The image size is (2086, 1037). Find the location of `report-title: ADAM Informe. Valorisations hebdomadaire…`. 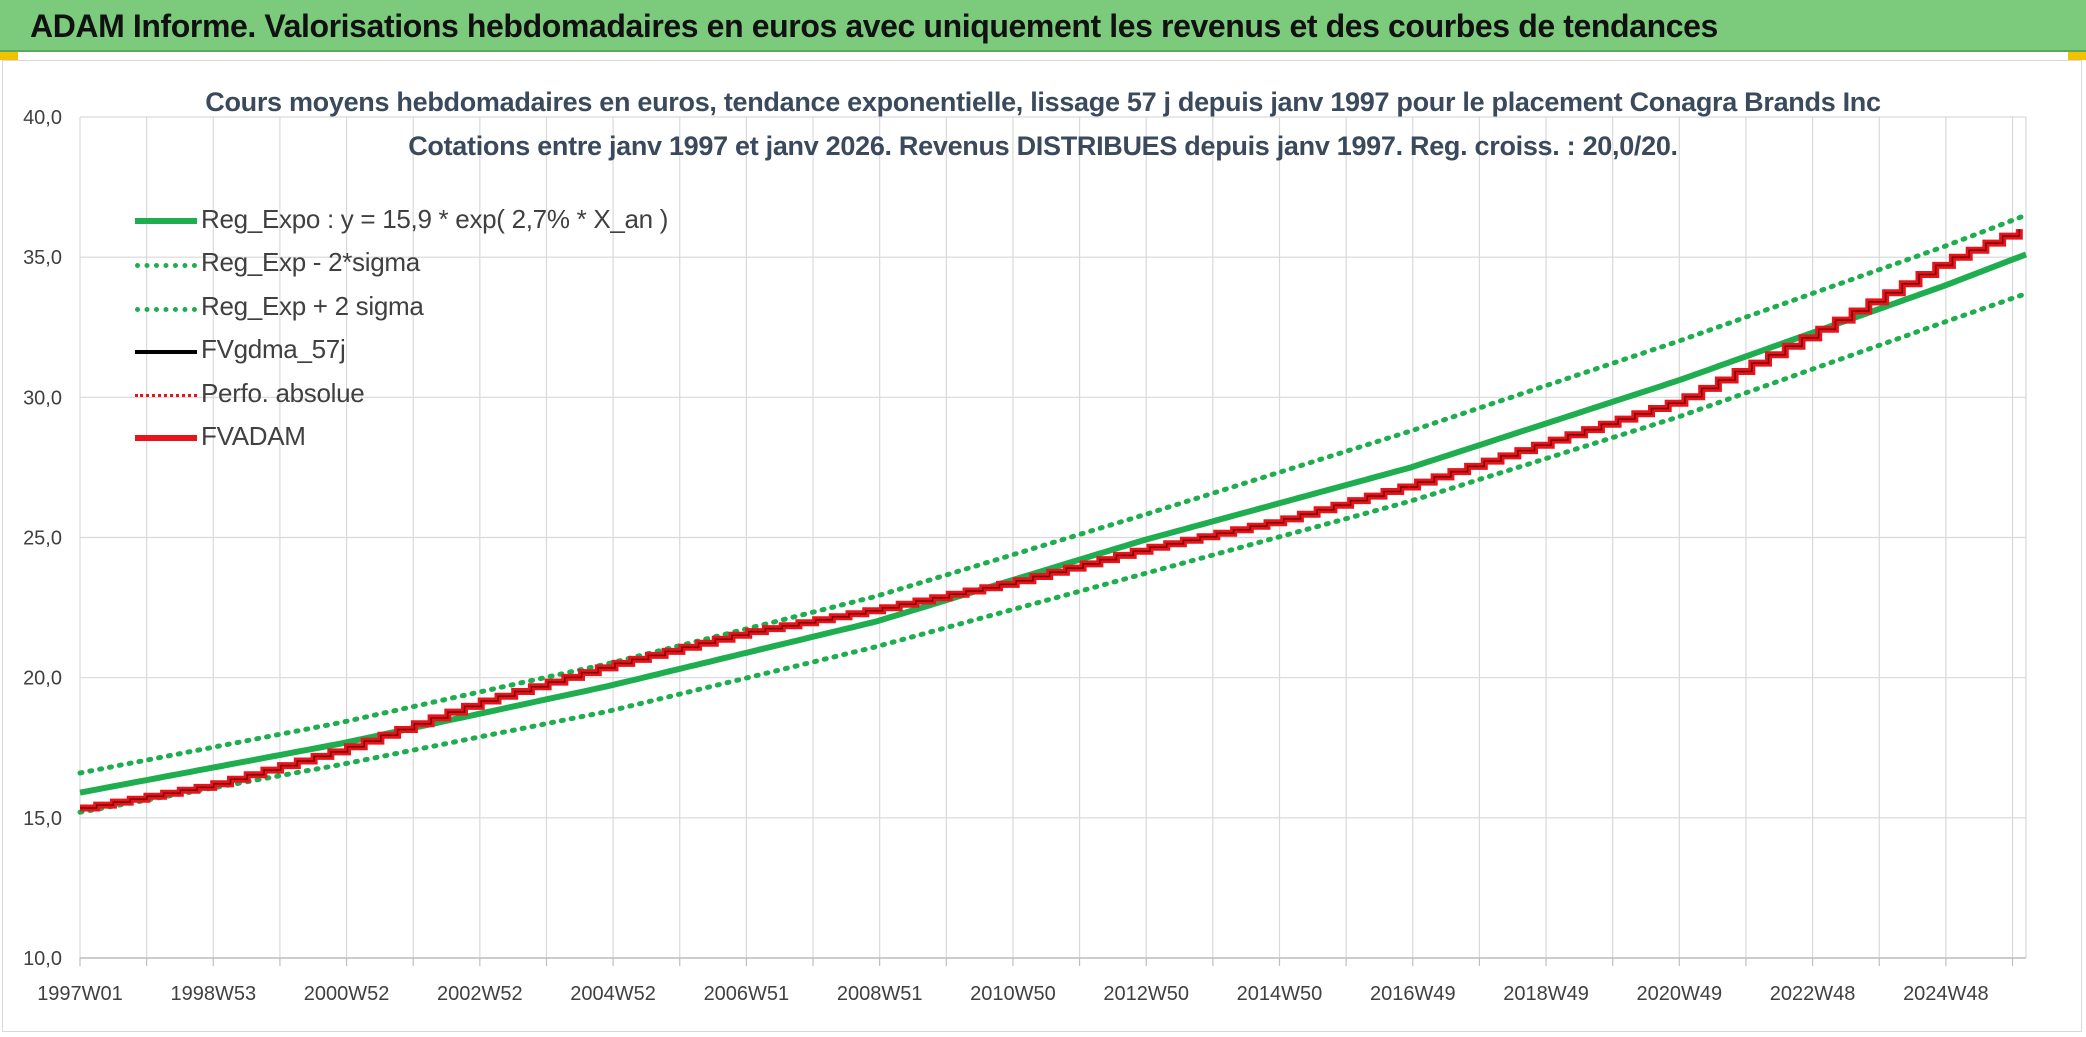

report-title: ADAM Informe. Valorisations hebdomadaire… is located at coordinates (874, 26).